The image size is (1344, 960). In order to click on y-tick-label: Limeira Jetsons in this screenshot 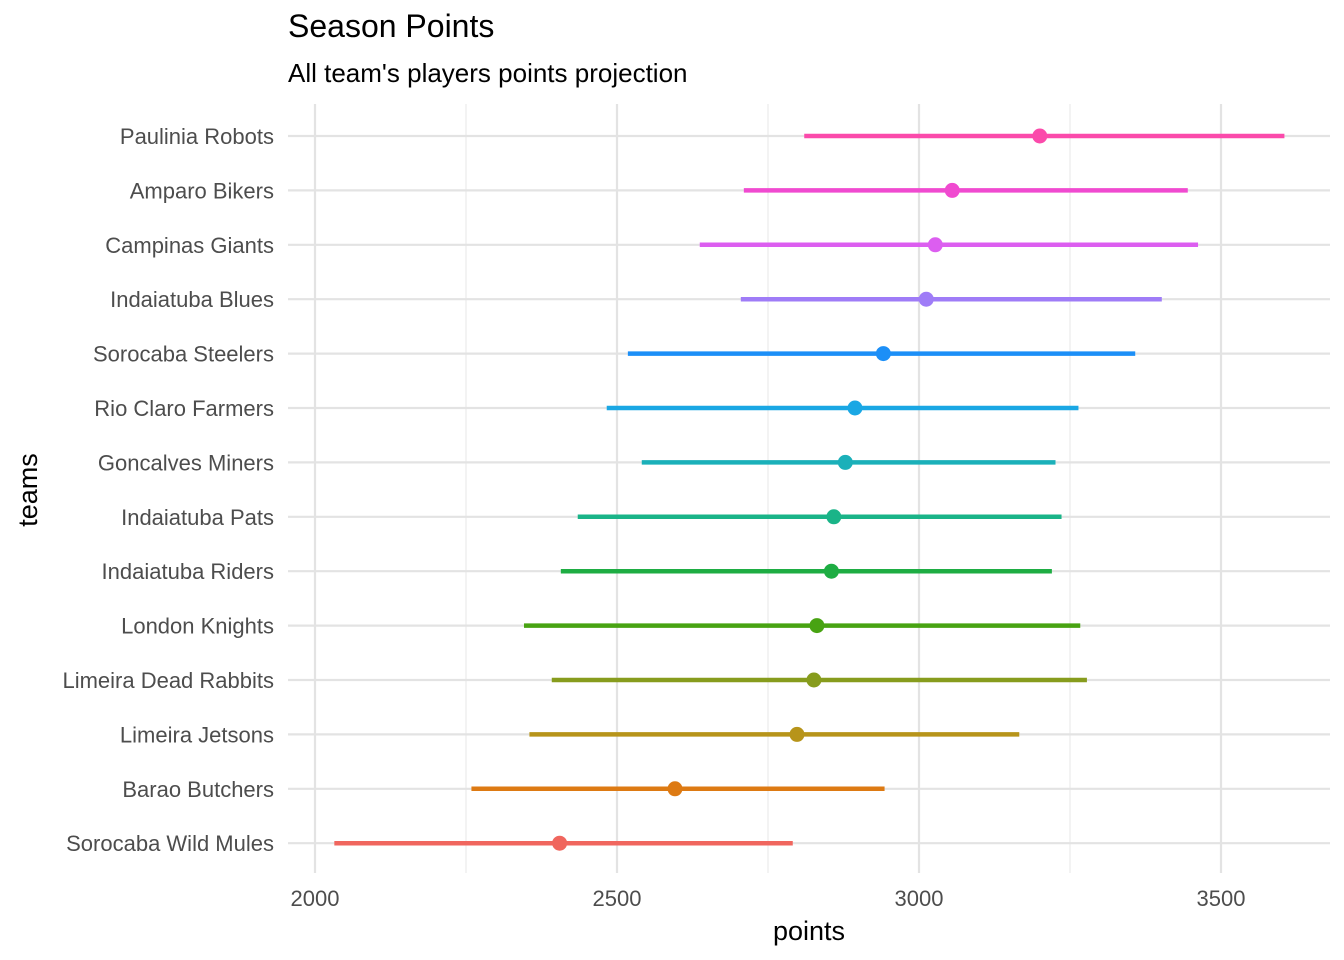, I will do `click(197, 734)`.